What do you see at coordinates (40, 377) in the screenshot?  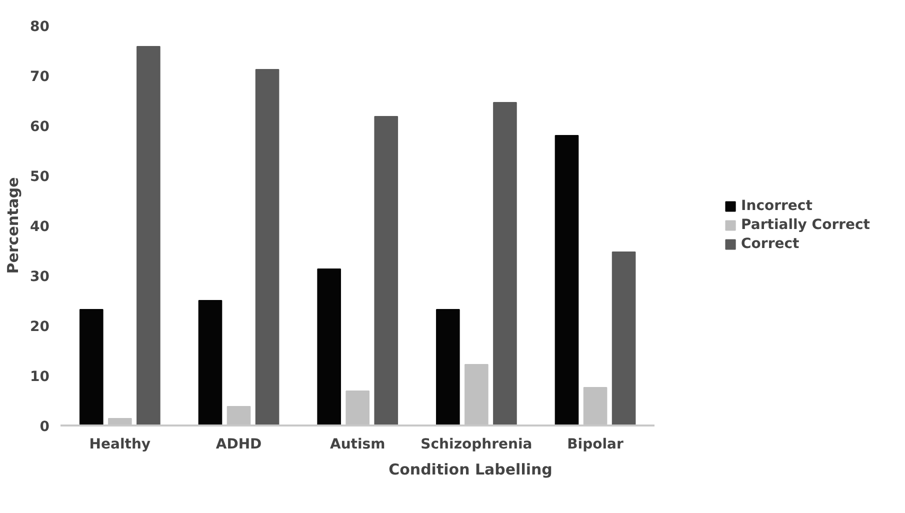 I see `y-tick-label: 10` at bounding box center [40, 377].